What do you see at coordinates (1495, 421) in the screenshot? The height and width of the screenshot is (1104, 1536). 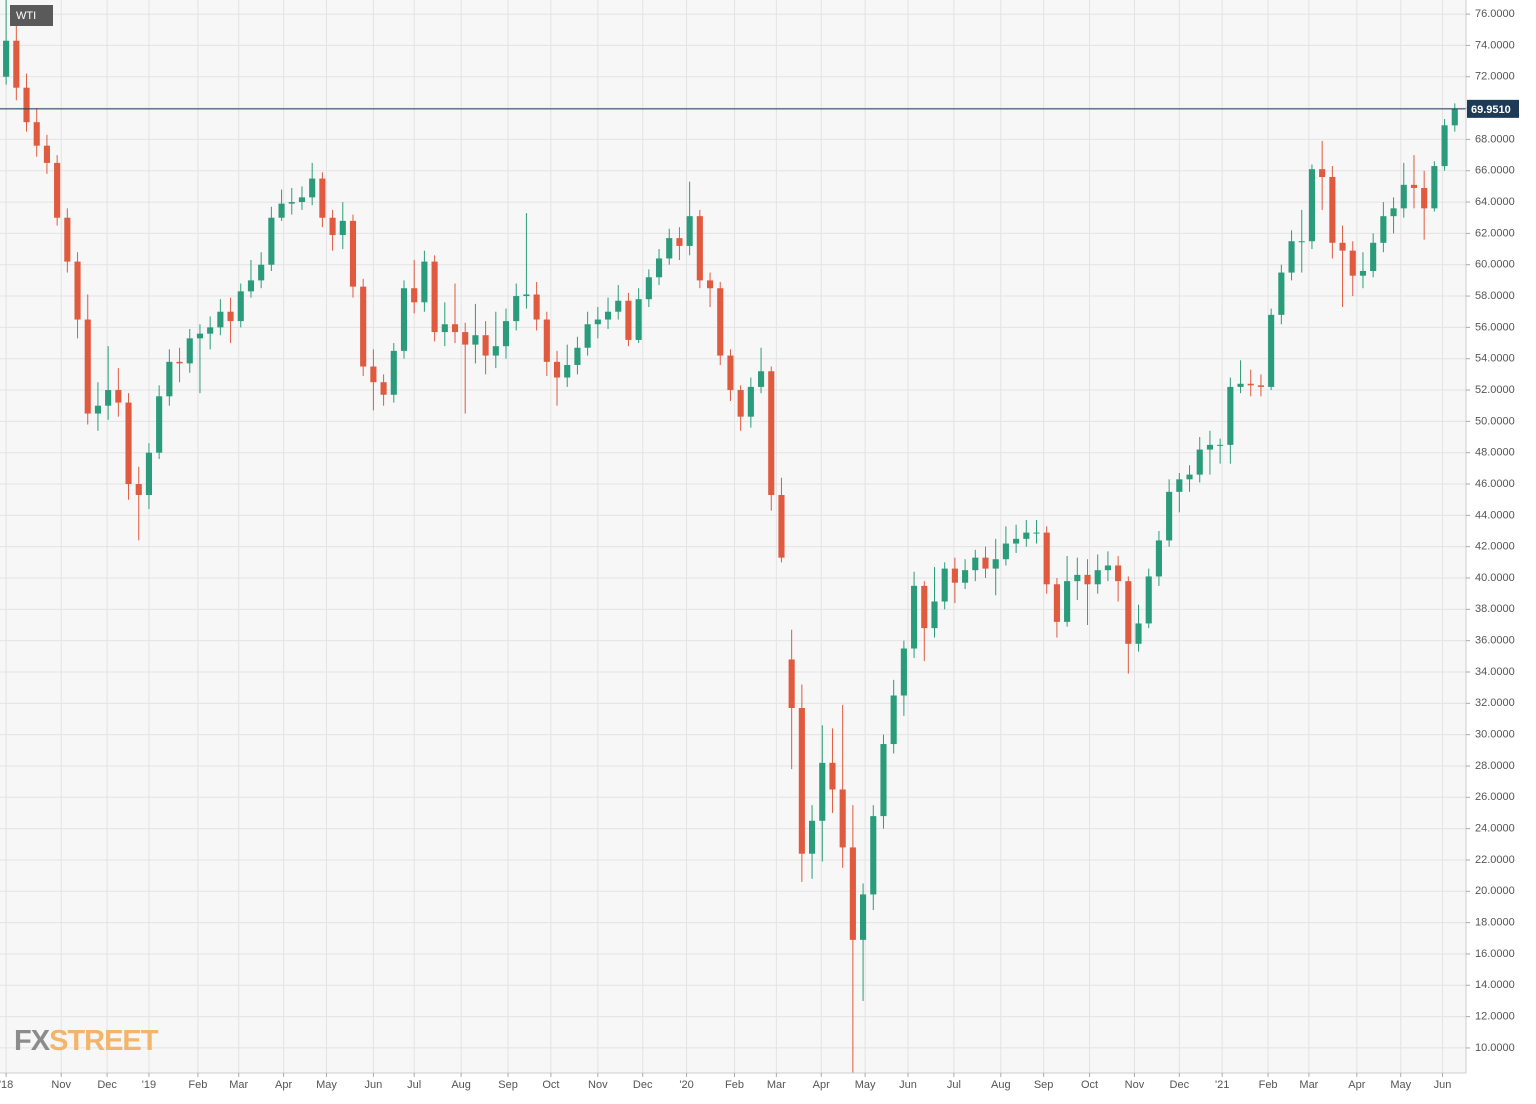 I see `y-tick-label: 50.0000` at bounding box center [1495, 421].